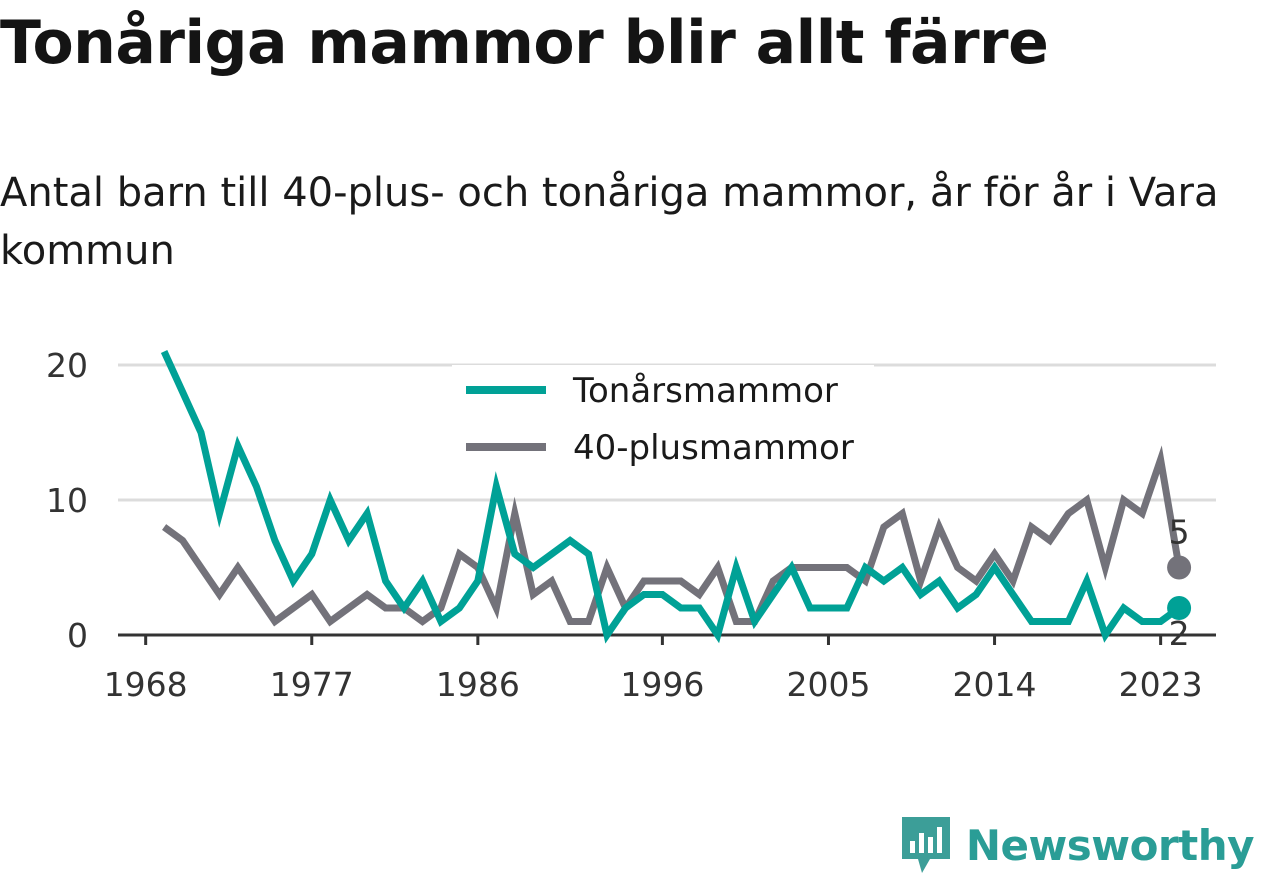 This screenshot has height=879, width=1262. I want to click on end-label-40-plusmammor: 5, so click(1179, 532).